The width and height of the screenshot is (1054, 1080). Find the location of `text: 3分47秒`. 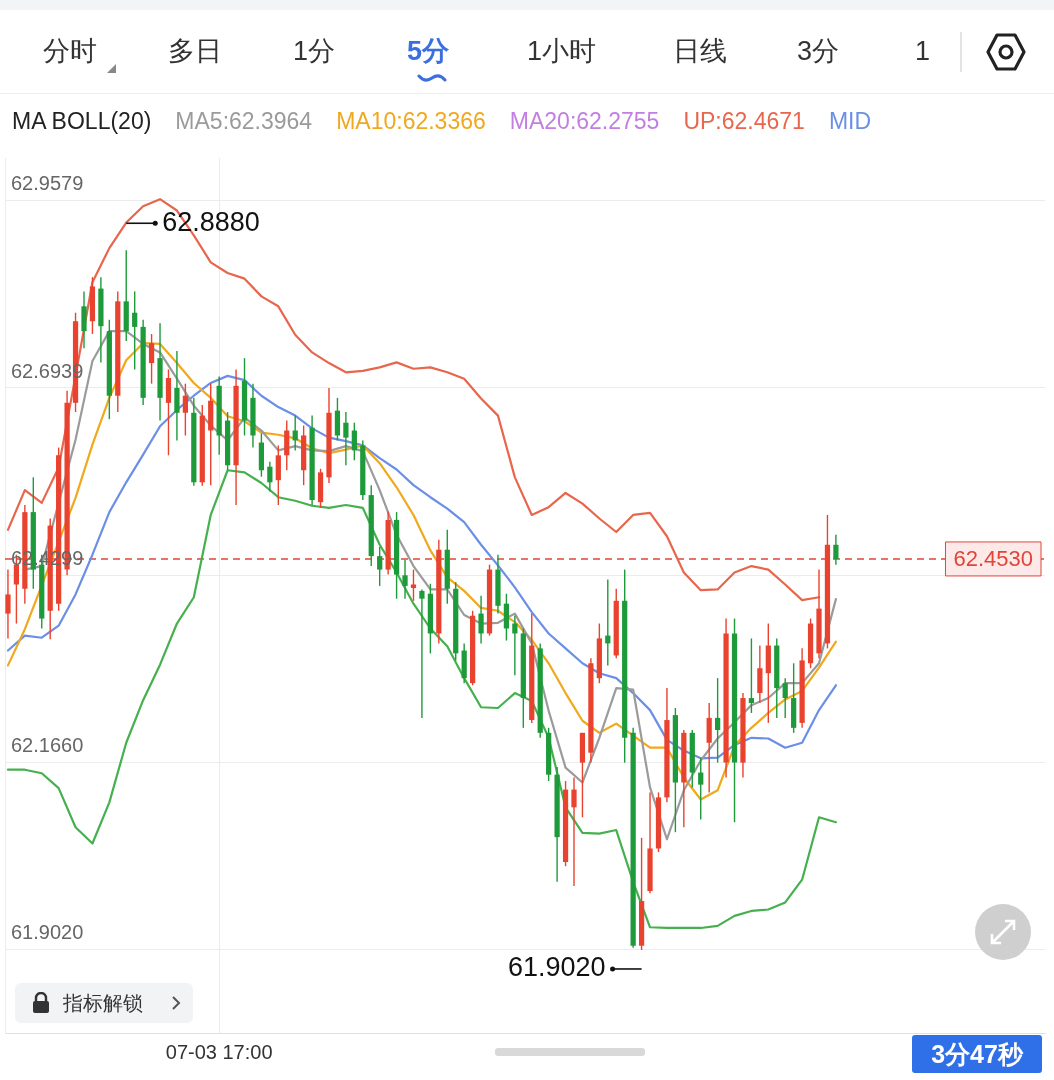

text: 3分47秒 is located at coordinates (977, 1054).